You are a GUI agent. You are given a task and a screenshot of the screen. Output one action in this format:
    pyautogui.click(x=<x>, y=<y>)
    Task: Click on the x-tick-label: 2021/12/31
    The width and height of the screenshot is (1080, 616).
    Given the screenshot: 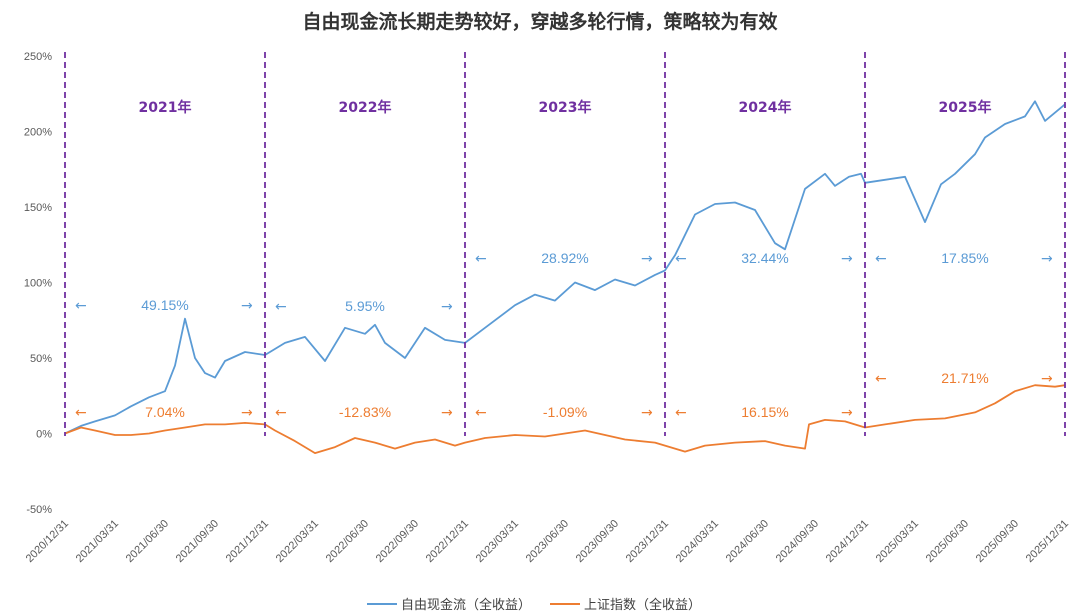 What is the action you would take?
    pyautogui.click(x=247, y=541)
    